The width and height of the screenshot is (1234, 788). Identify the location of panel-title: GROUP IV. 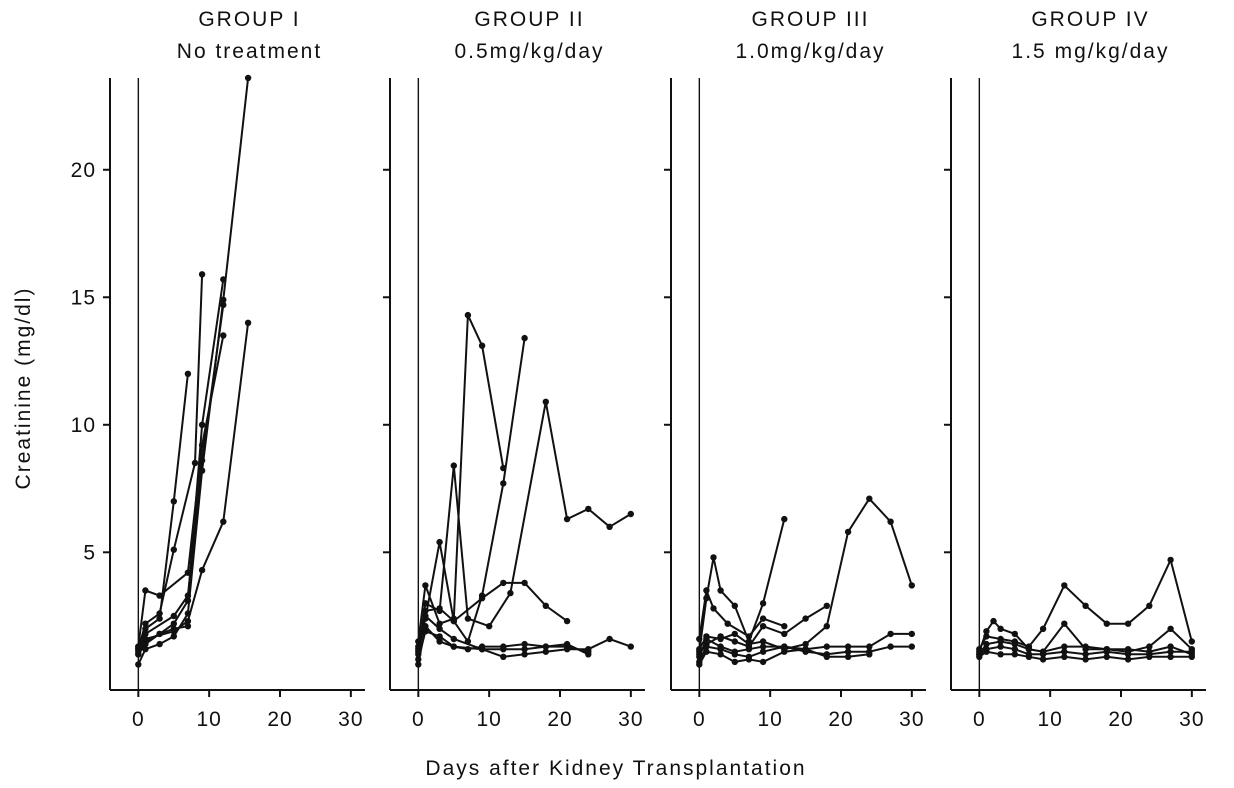
(1090, 19).